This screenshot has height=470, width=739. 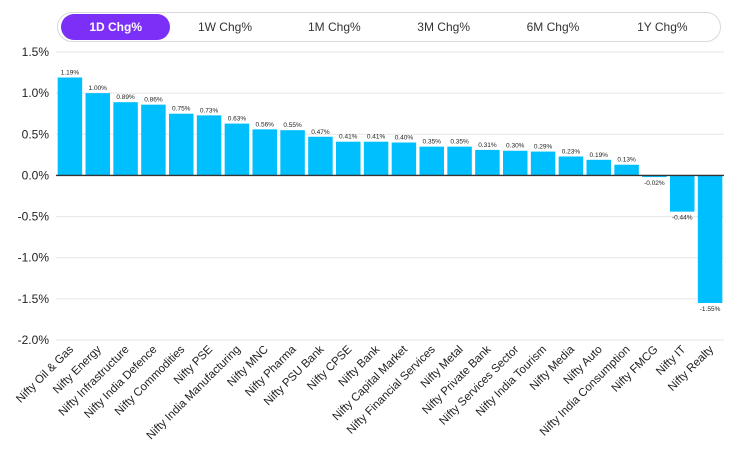 I want to click on data-label: 0.89%, so click(x=125, y=97).